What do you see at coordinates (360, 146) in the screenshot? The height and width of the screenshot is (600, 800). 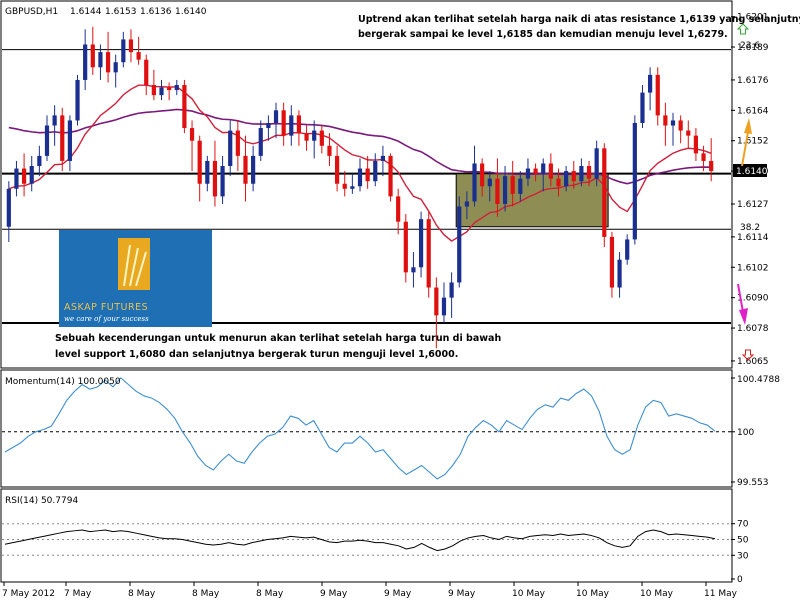 I see `slow-moving-average-line` at bounding box center [360, 146].